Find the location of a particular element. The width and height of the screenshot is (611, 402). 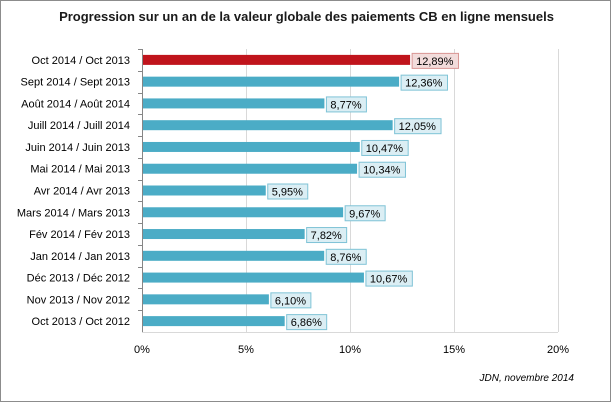

category-label: Jan 2014 / Jan 2013 is located at coordinates (80, 257).